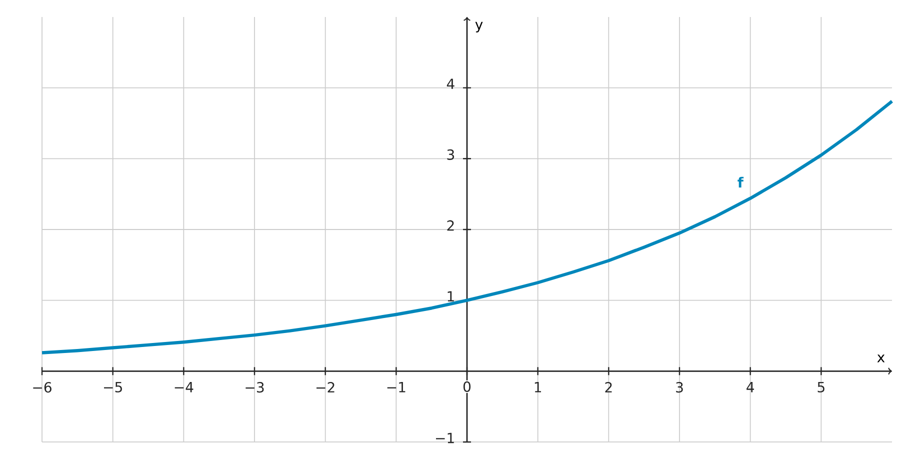 Image resolution: width=911 pixels, height=471 pixels. Describe the element at coordinates (451, 296) in the screenshot. I see `y-tick-label: 1` at that location.